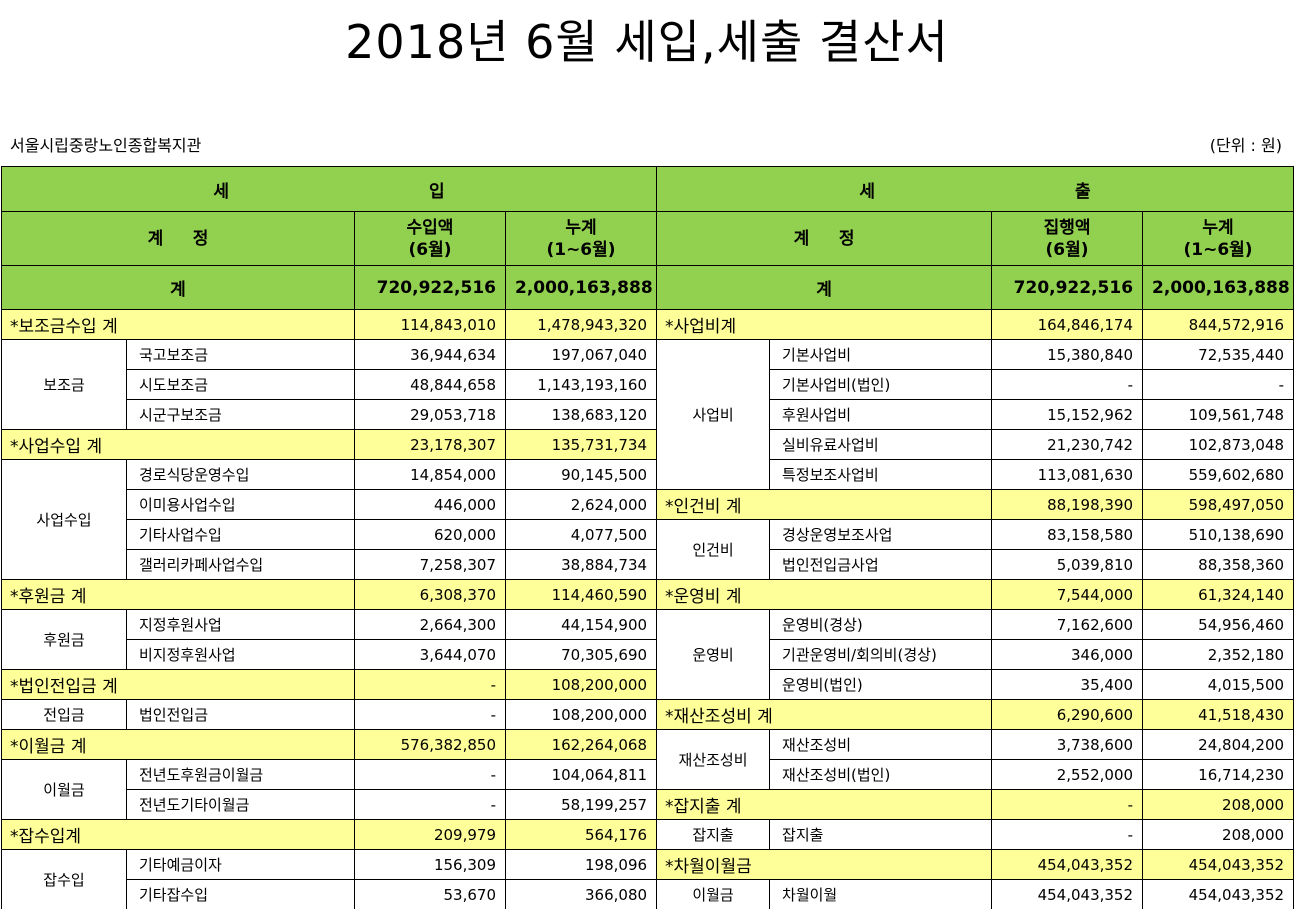 Image resolution: width=1294 pixels, height=909 pixels. Describe the element at coordinates (581, 894) in the screenshot. I see `item-cum: 366,080` at that location.